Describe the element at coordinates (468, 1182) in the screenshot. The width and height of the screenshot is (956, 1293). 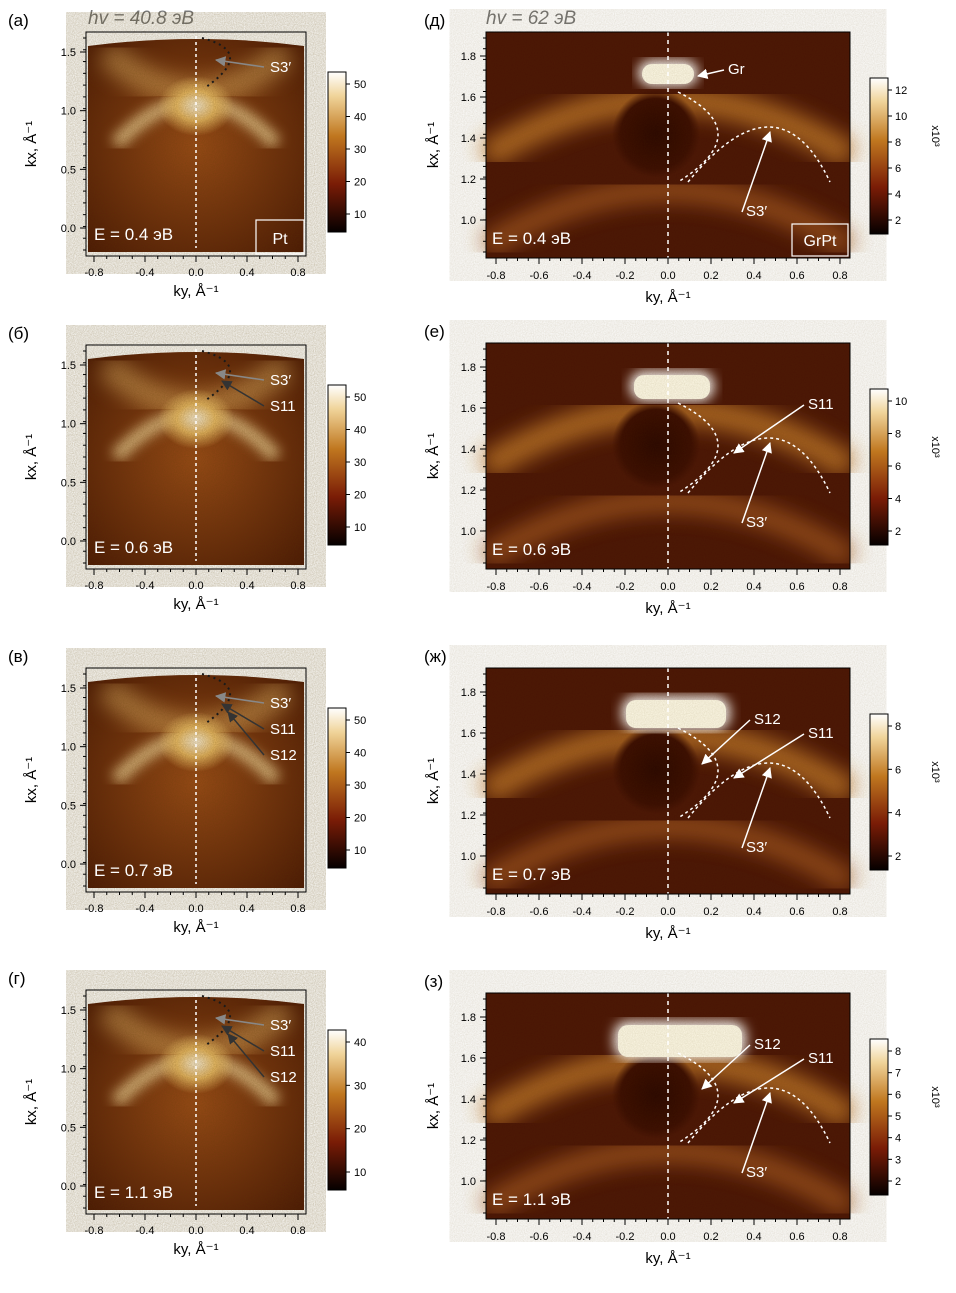
I see `right-y-tick-label: 1.0` at that location.